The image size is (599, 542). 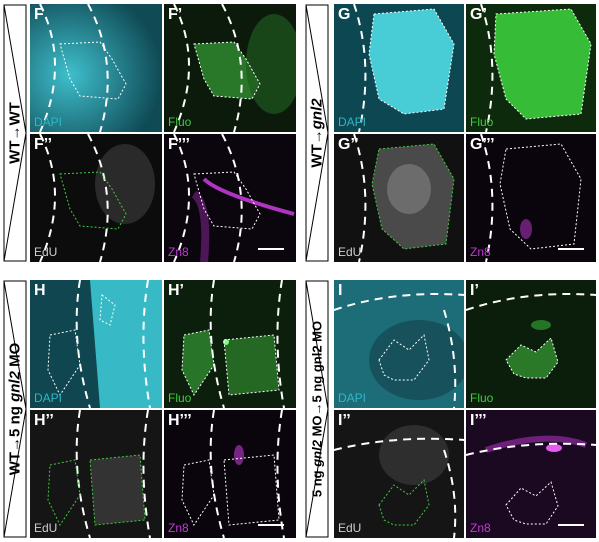 I want to click on panel-G-edu: G’’ EdU, so click(x=399, y=198).